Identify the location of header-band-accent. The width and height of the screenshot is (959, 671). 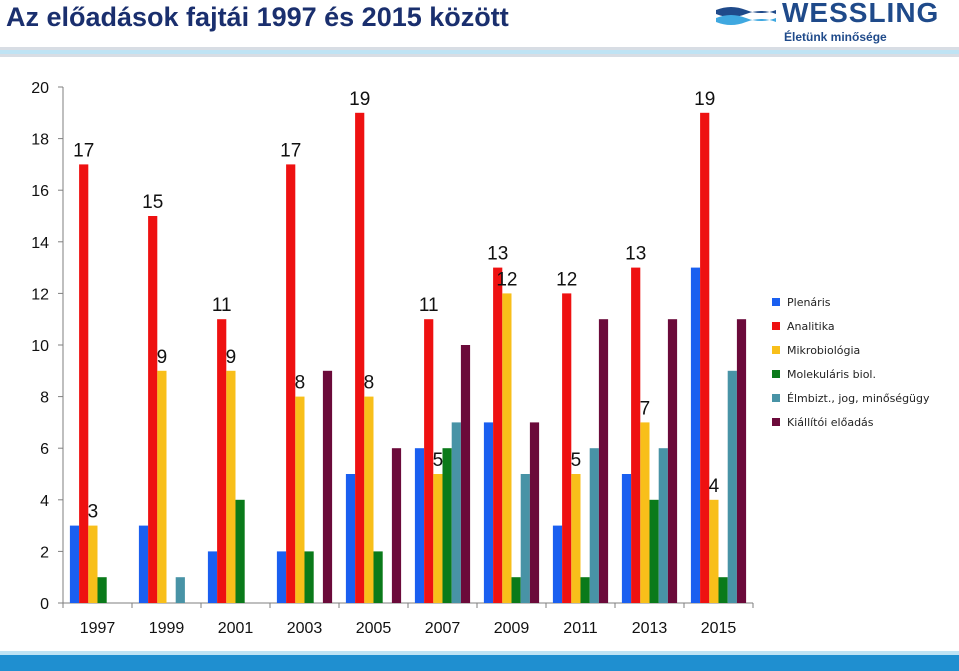
(479, 52).